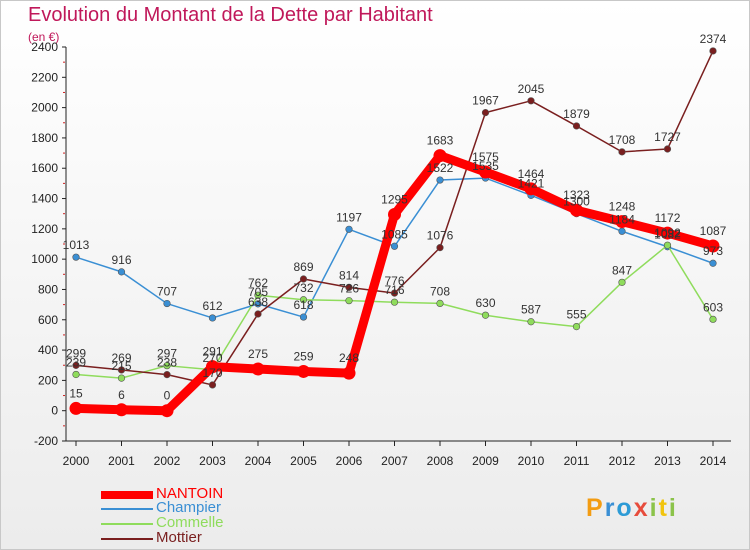 This screenshot has width=750, height=550. Describe the element at coordinates (663, 508) in the screenshot. I see `logo-letter: t` at that location.